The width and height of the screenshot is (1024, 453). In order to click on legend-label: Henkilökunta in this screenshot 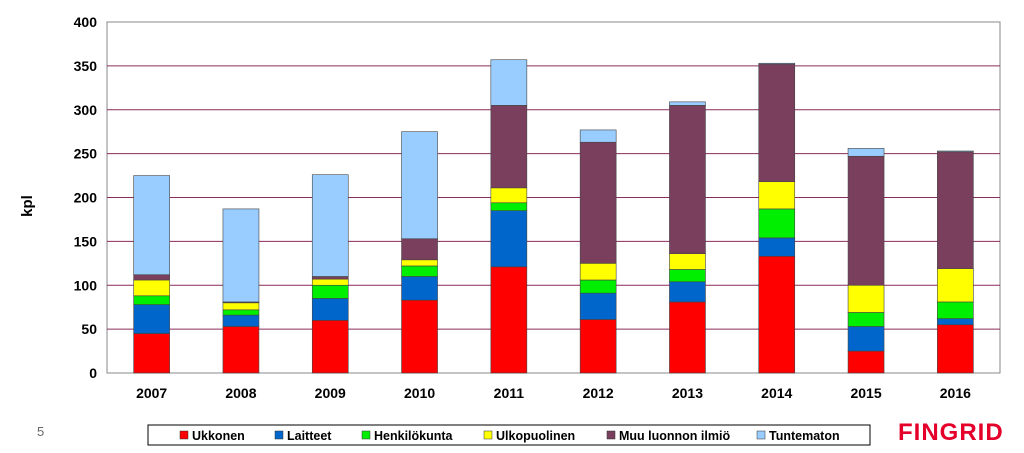, I will do `click(414, 436)`.